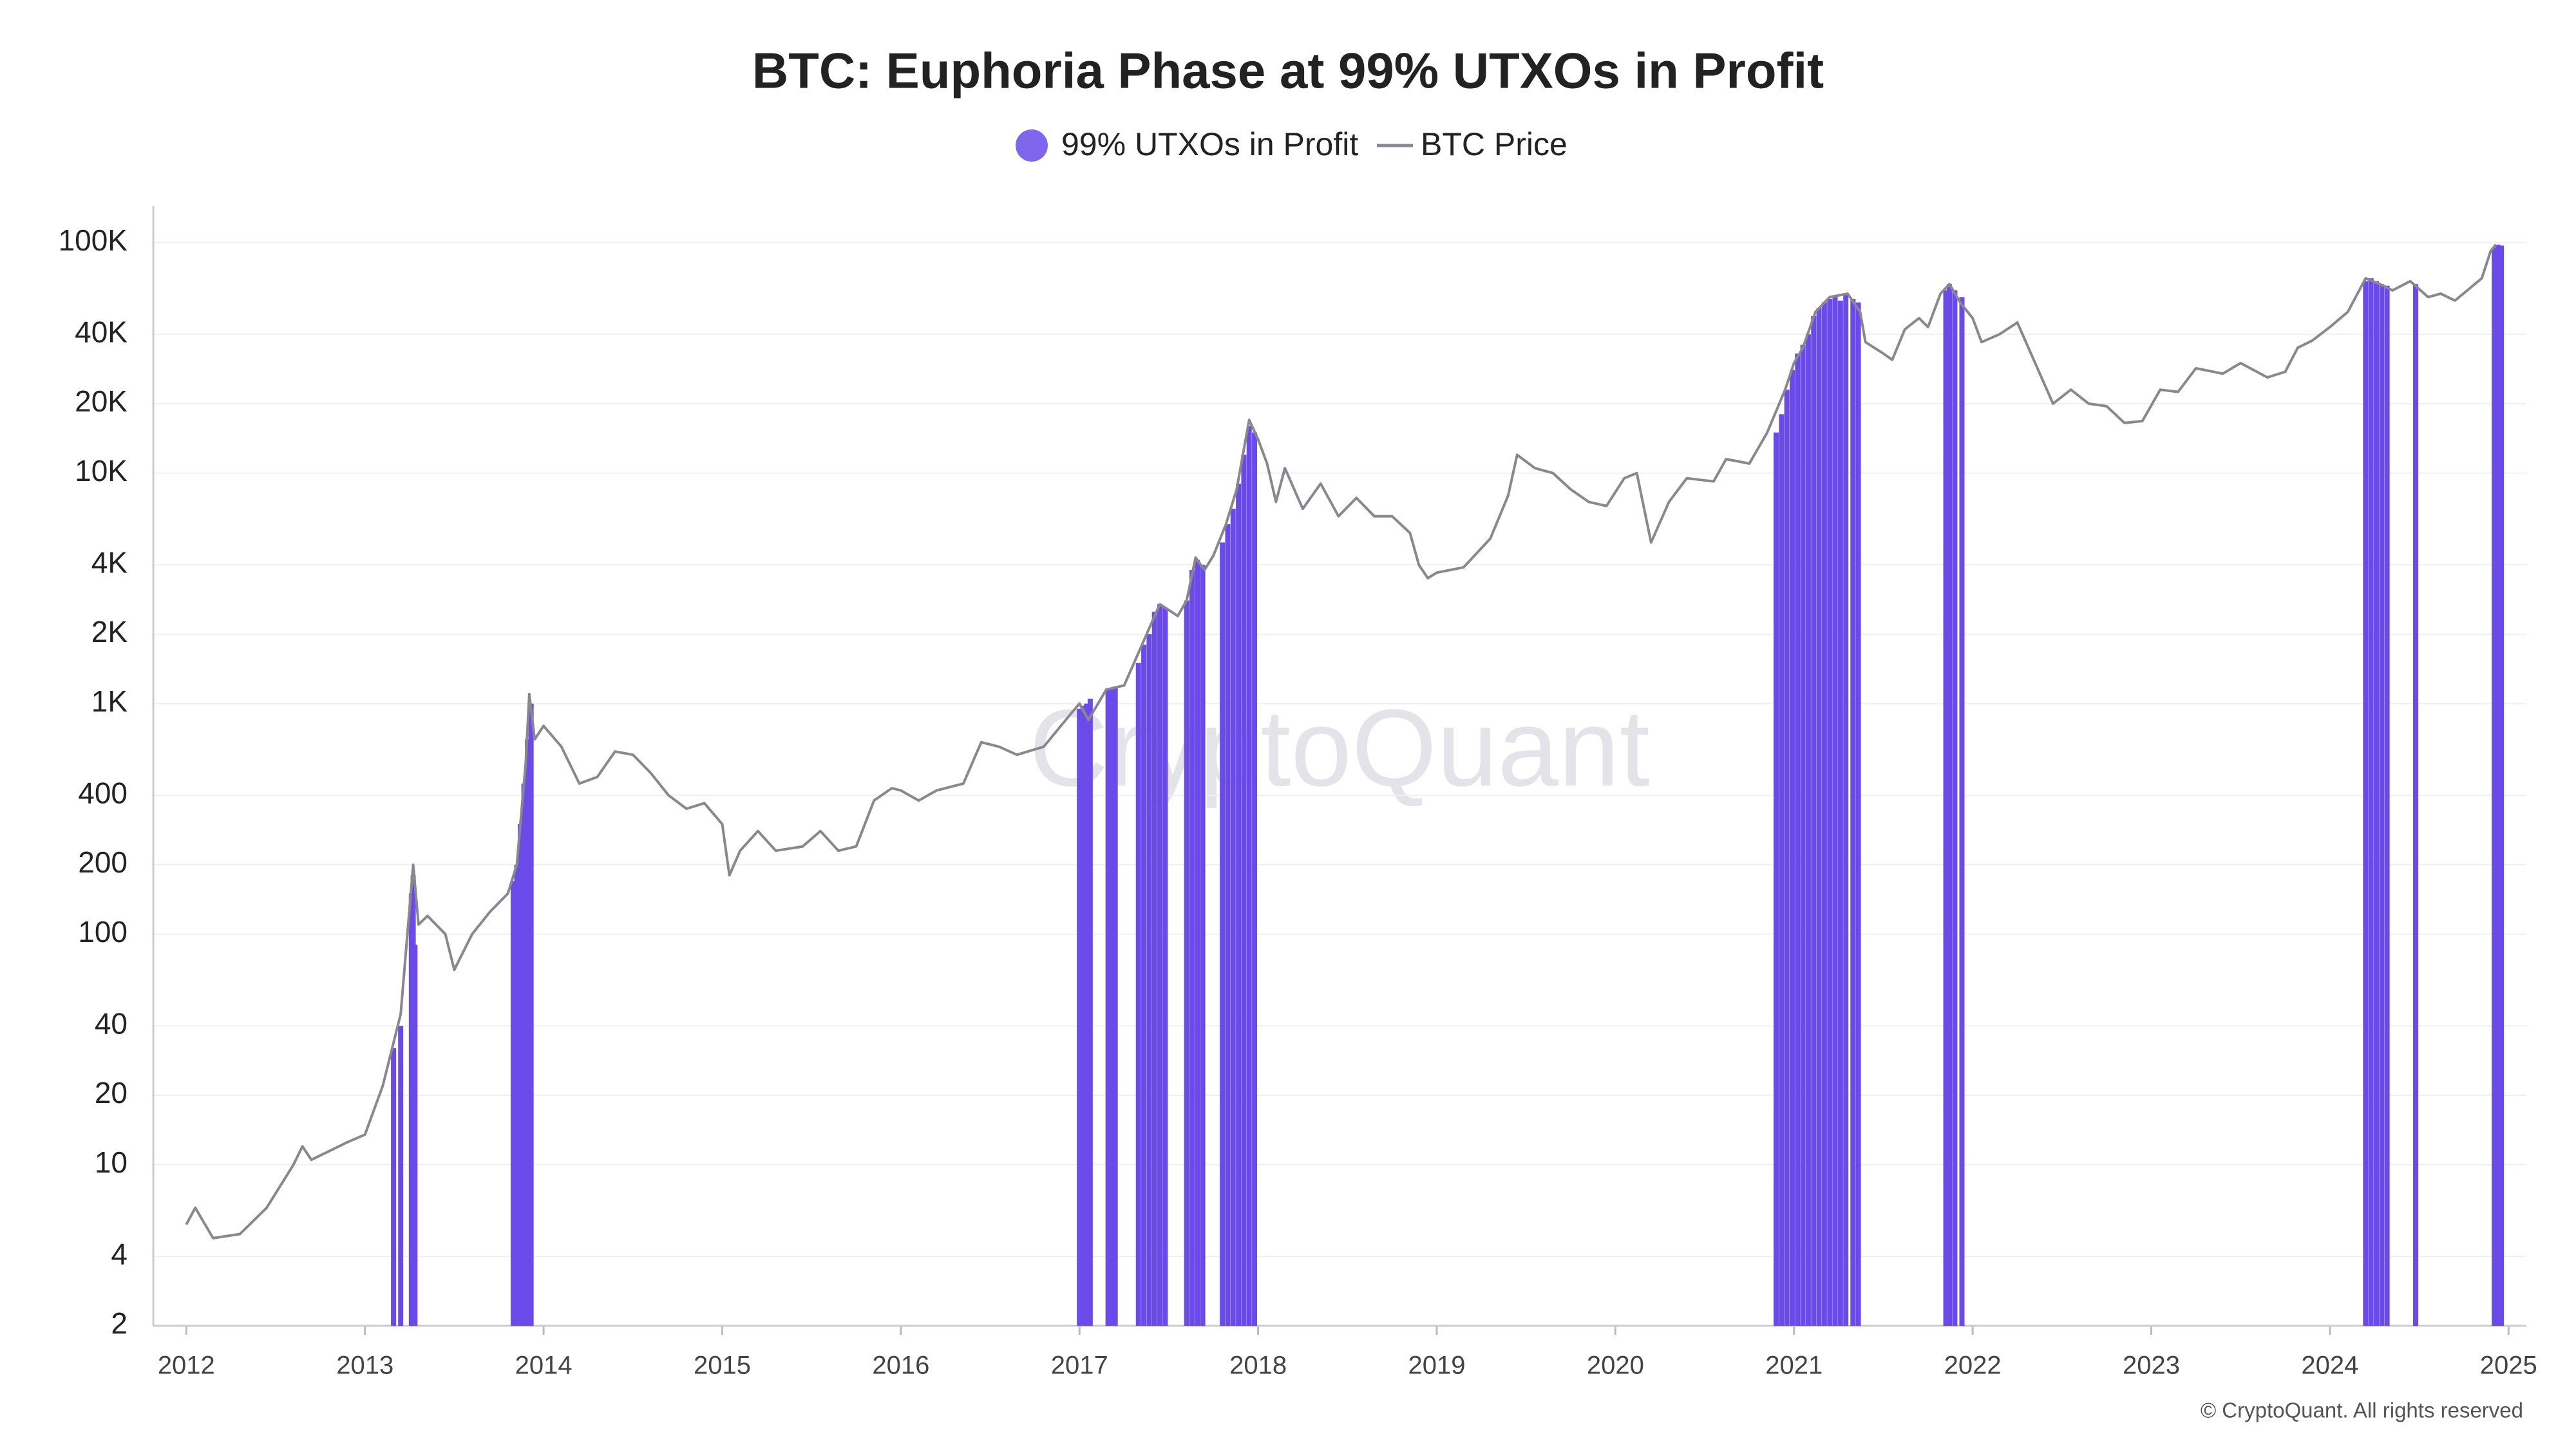 Image resolution: width=2576 pixels, height=1452 pixels. Describe the element at coordinates (112, 1023) in the screenshot. I see `y-tick-label: 40` at that location.